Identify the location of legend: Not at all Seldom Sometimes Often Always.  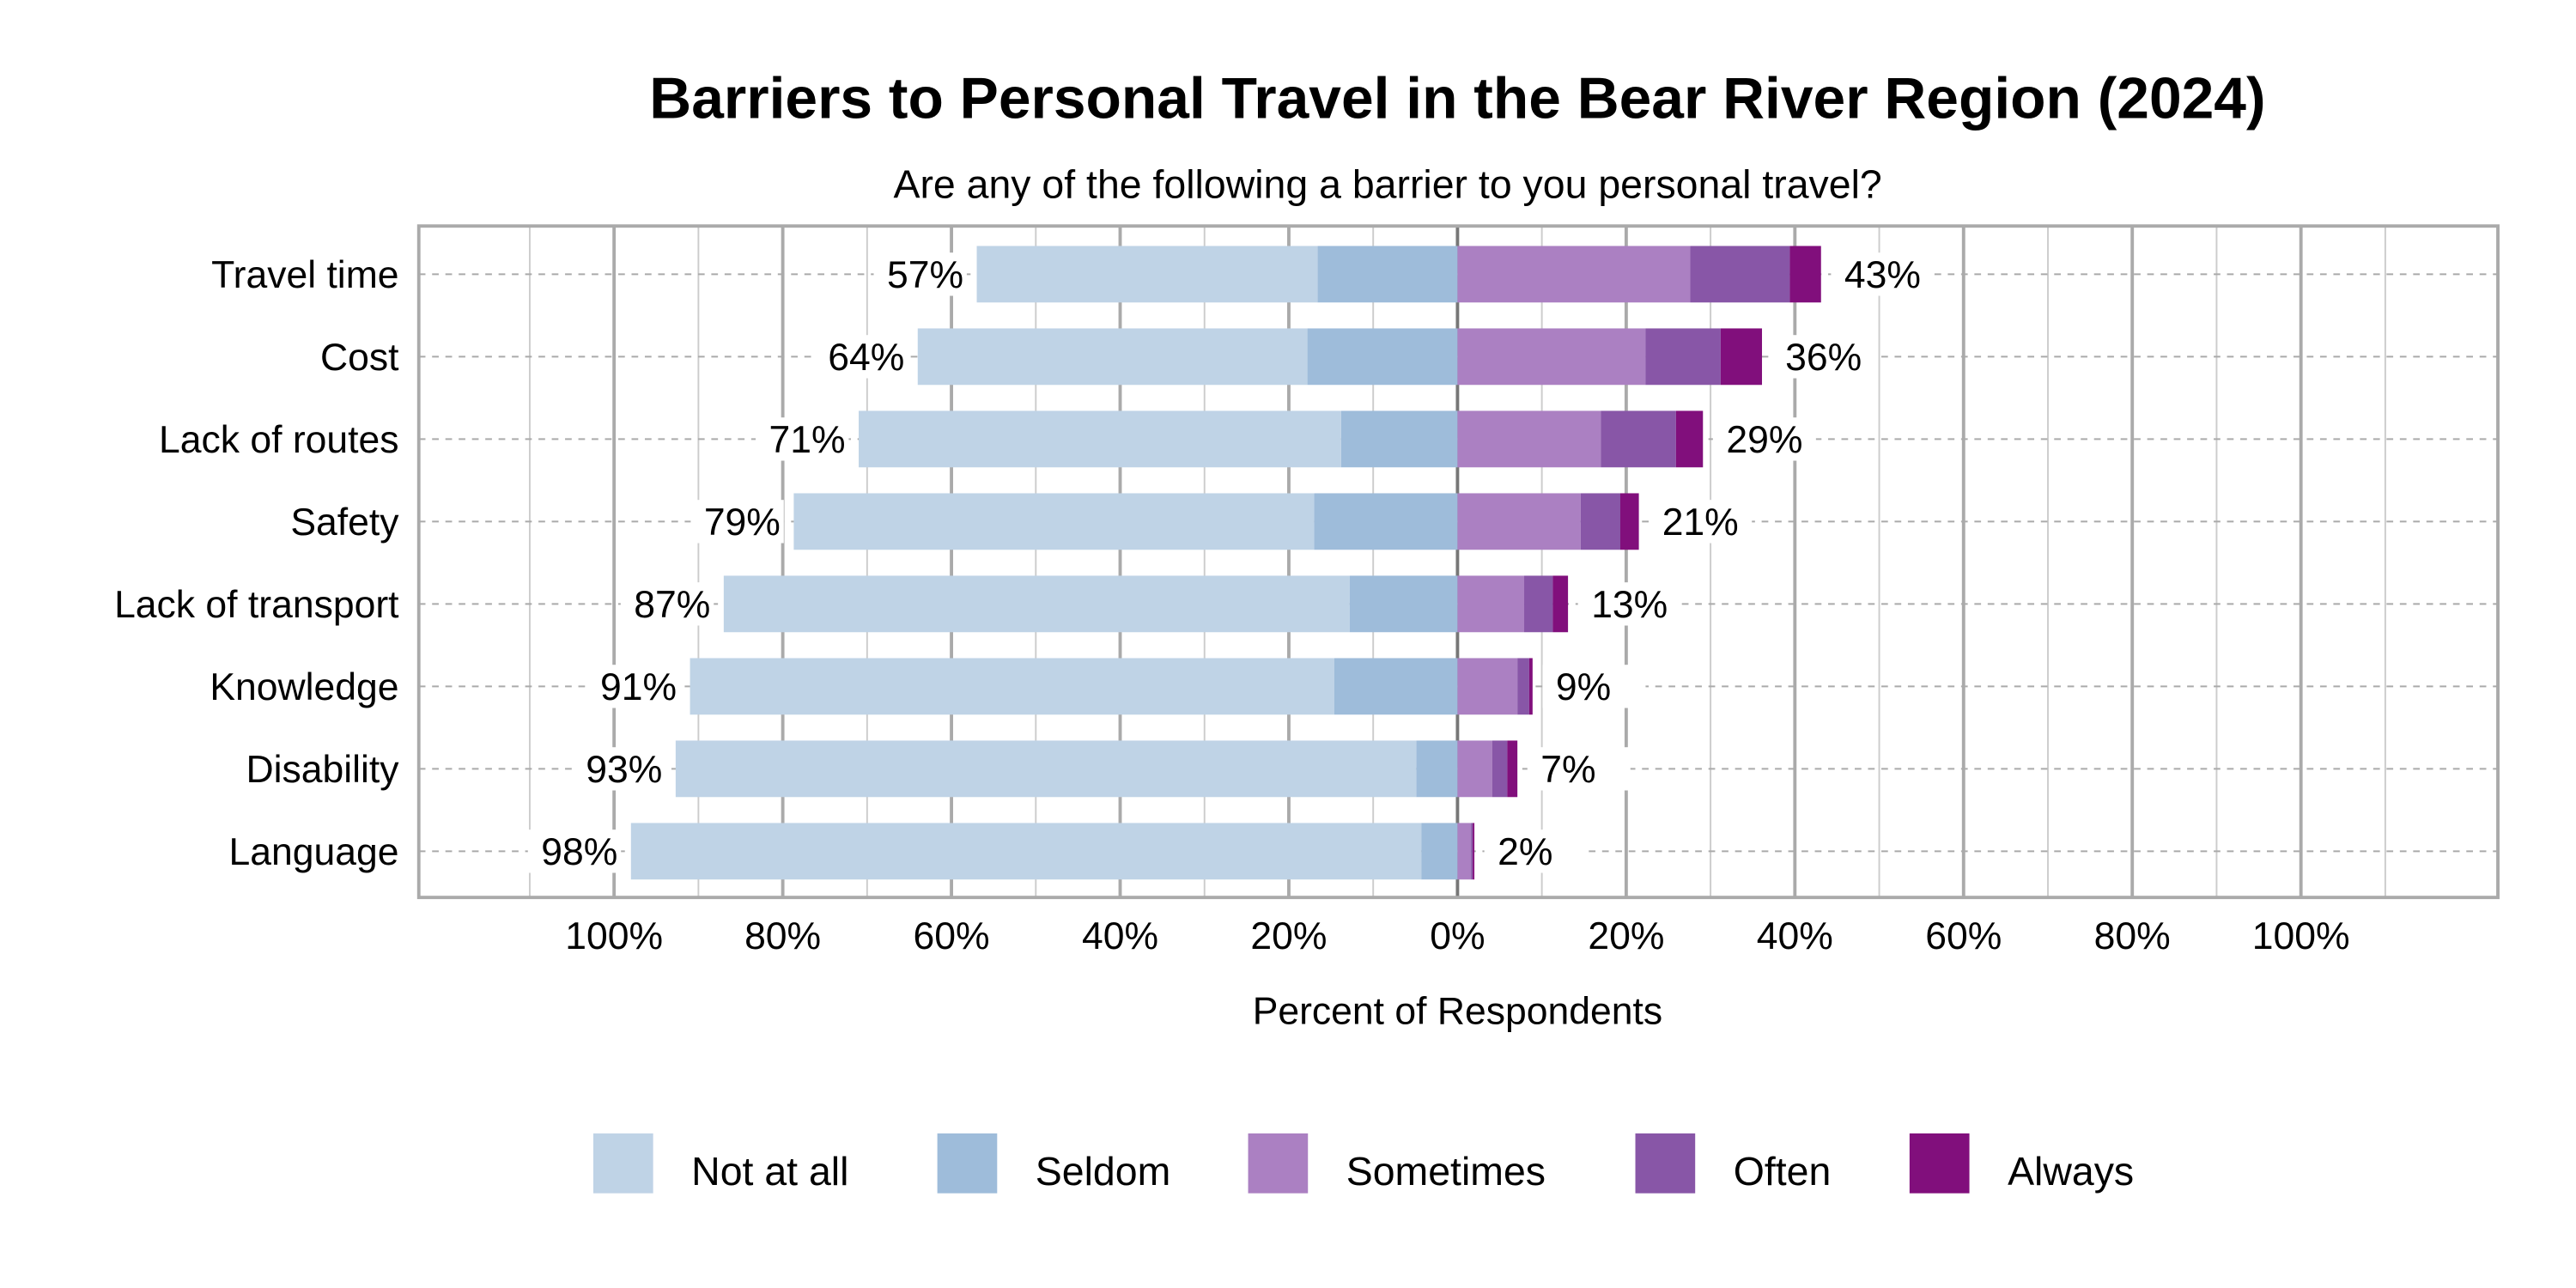
(1363, 1163).